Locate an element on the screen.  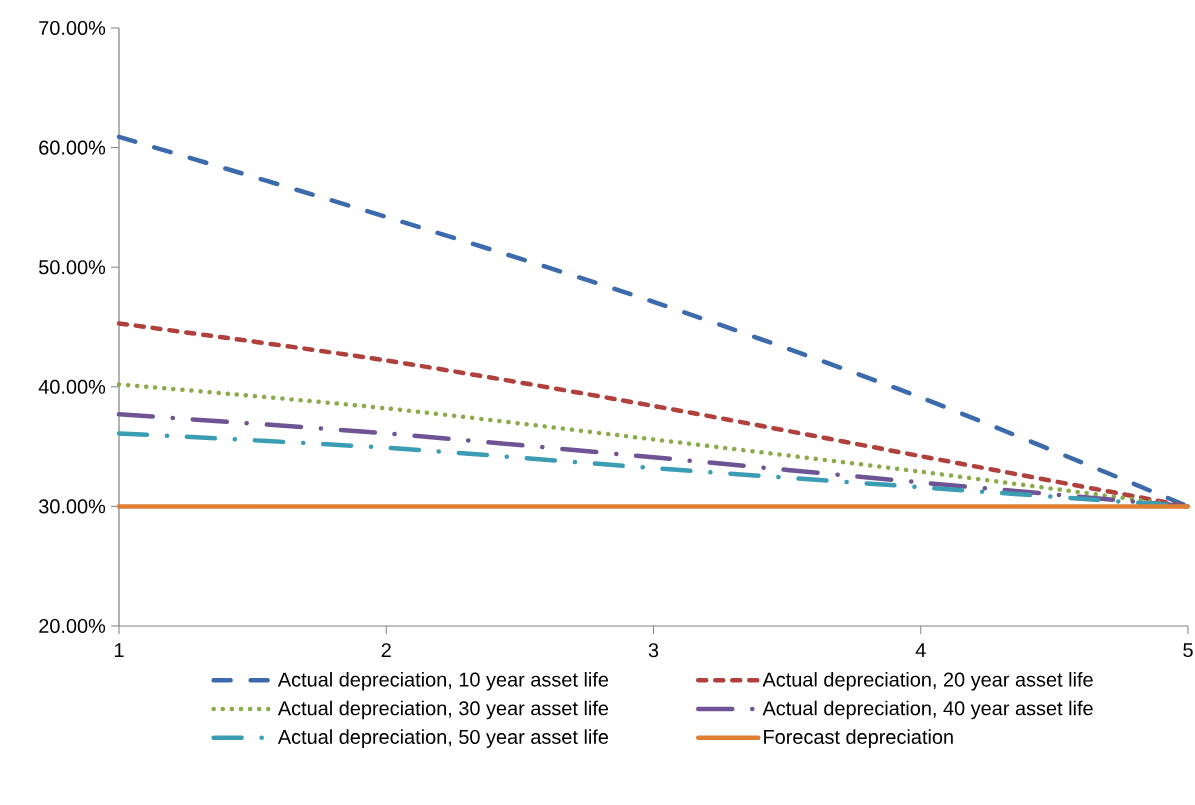
legend-label: Actual depreciation, 20 year asset life is located at coordinates (927, 681).